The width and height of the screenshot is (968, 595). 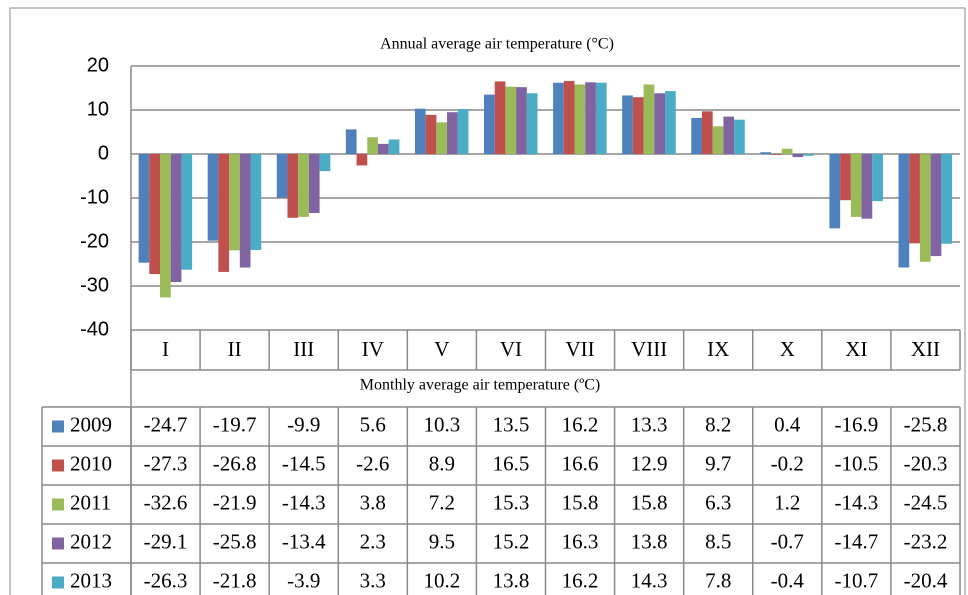 I want to click on table-cell: -21.8, so click(x=235, y=580).